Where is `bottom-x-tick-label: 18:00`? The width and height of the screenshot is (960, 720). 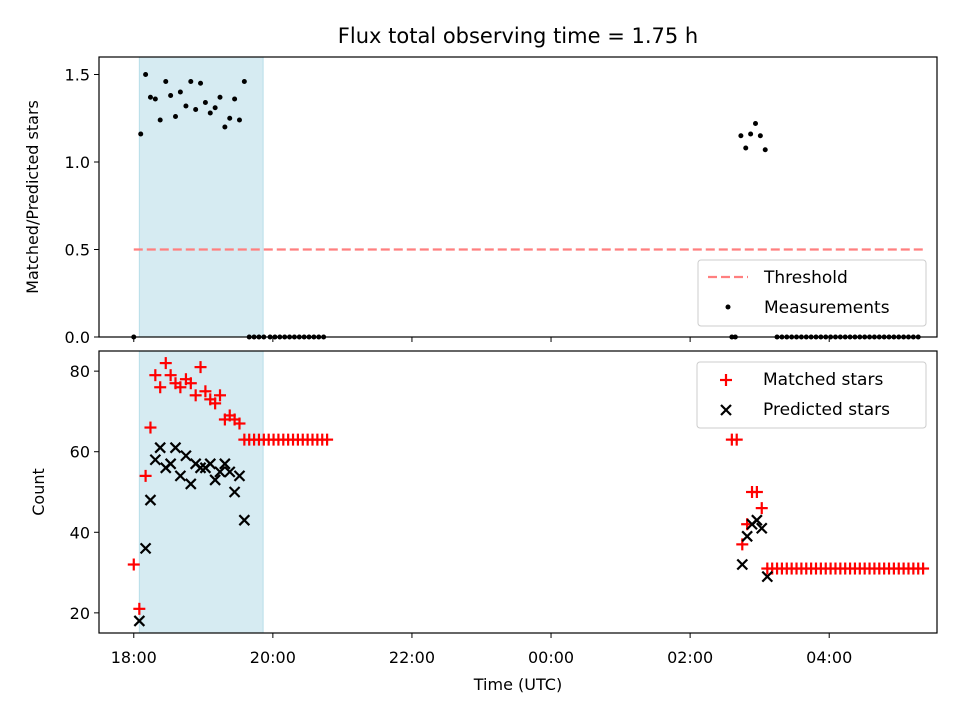
bottom-x-tick-label: 18:00 is located at coordinates (134, 657).